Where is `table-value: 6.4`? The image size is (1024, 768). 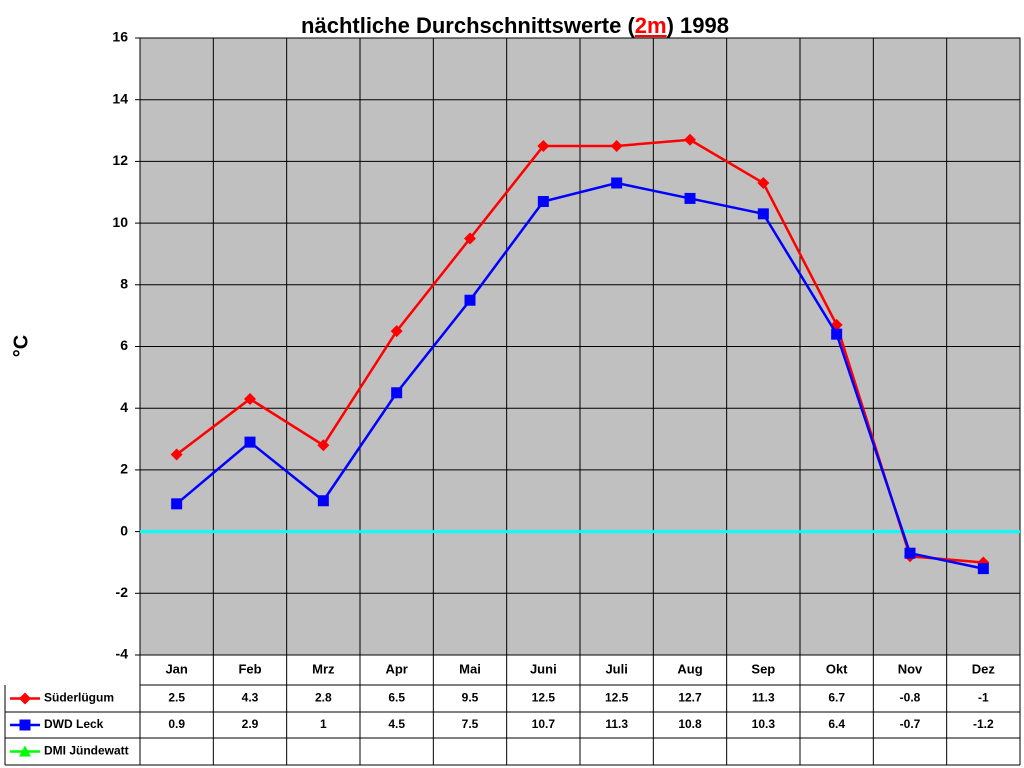 table-value: 6.4 is located at coordinates (836, 724).